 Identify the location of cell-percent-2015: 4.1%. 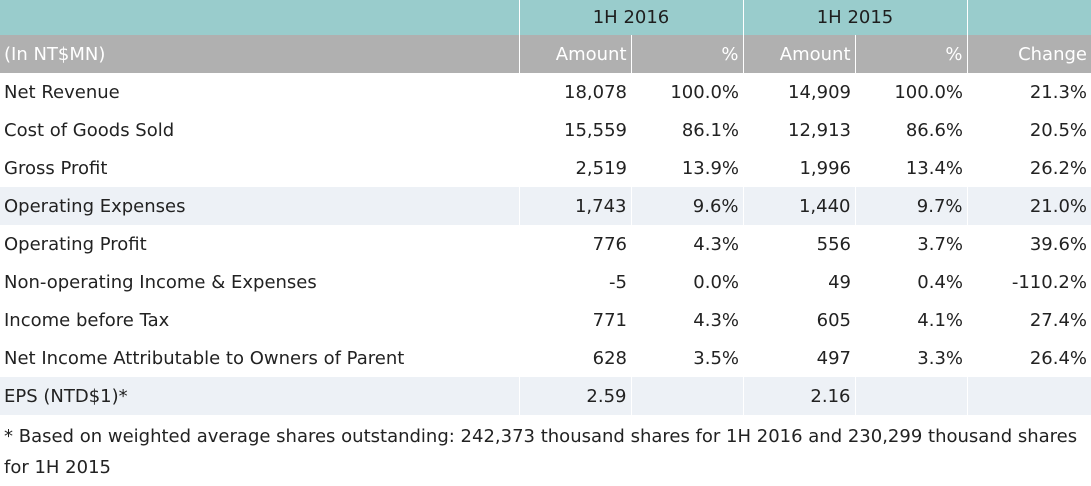
(940, 320).